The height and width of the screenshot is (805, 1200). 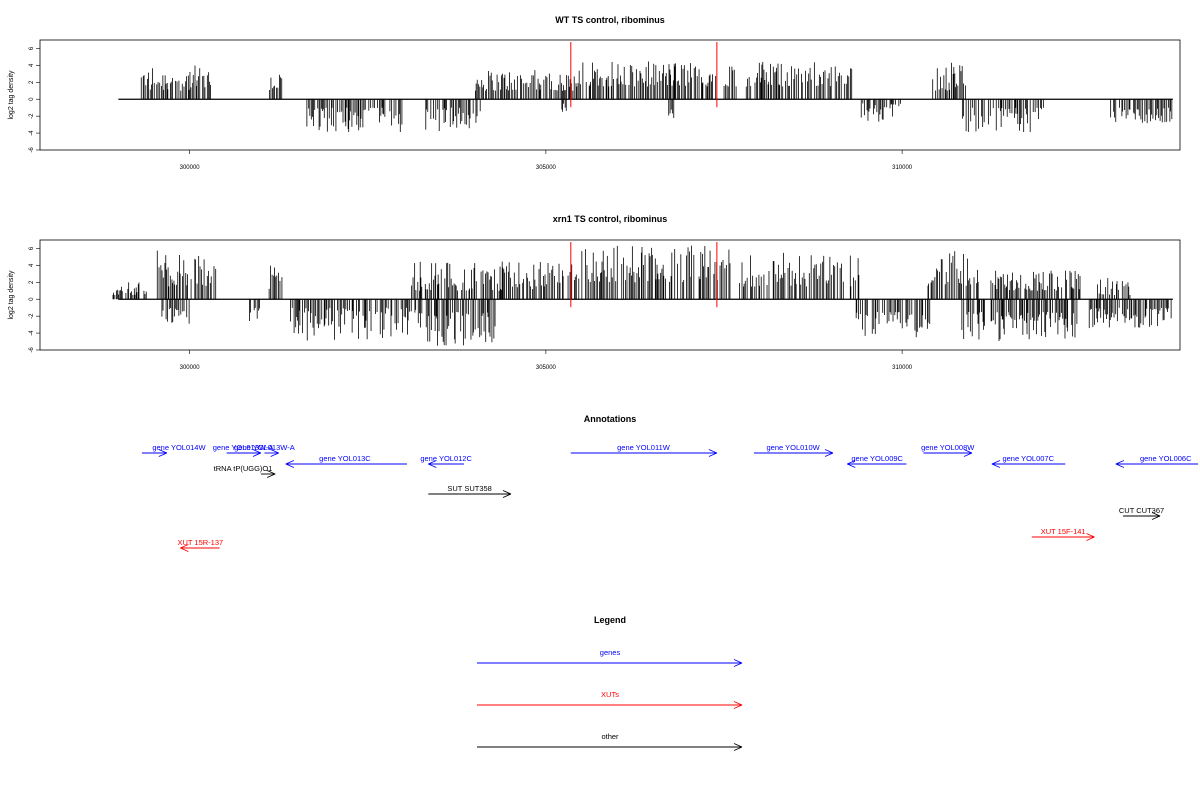 I want to click on annotation-label: gene YOL009C, so click(x=877, y=458).